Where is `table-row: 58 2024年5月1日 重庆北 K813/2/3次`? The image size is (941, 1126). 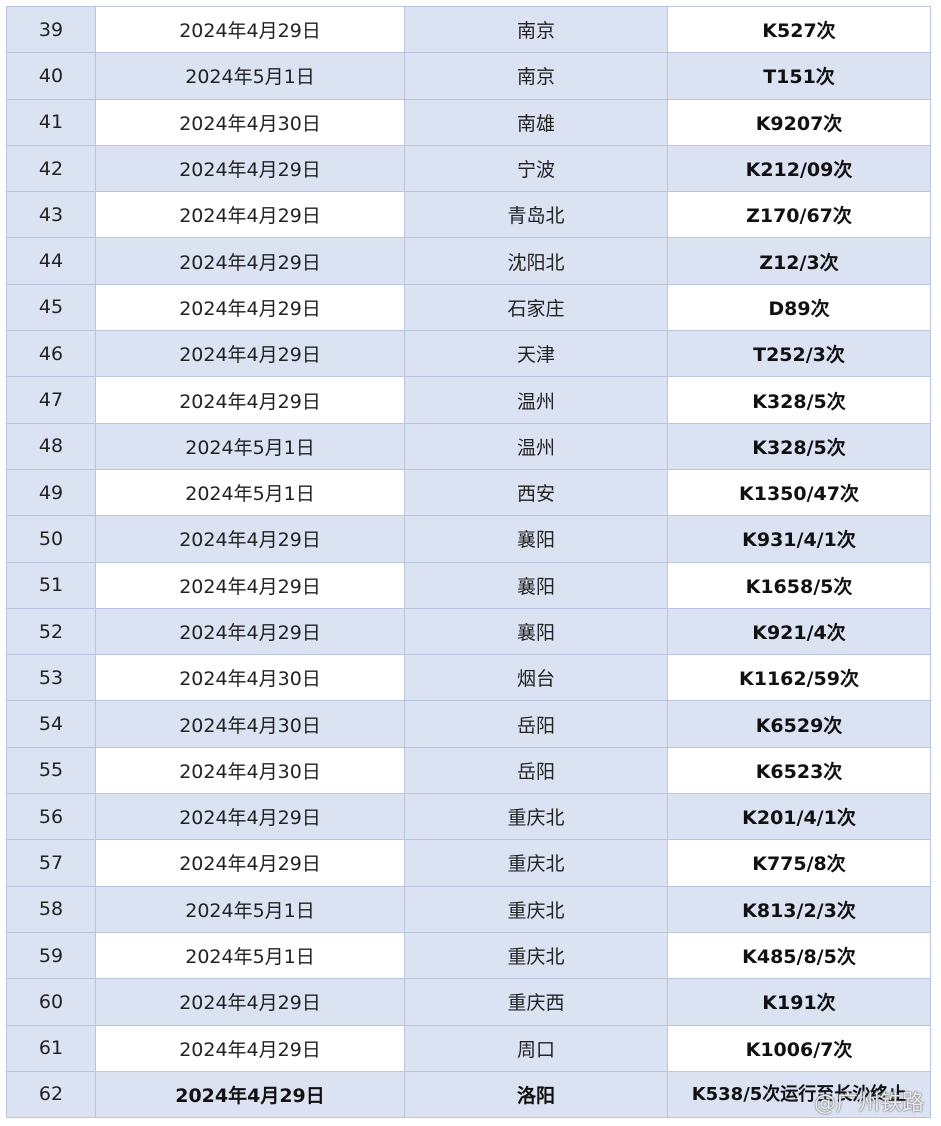
table-row: 58 2024年5月1日 重庆北 K813/2/3次 is located at coordinates (468, 909).